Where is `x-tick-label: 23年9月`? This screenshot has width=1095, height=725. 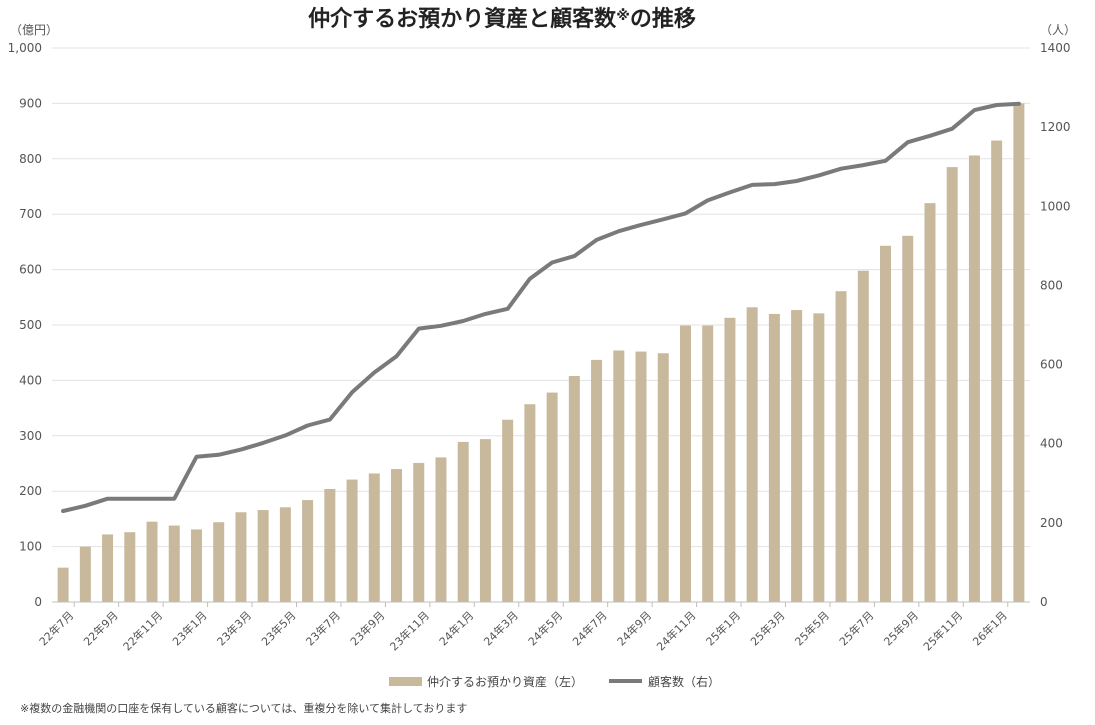
x-tick-label: 23年9月 is located at coordinates (367, 628).